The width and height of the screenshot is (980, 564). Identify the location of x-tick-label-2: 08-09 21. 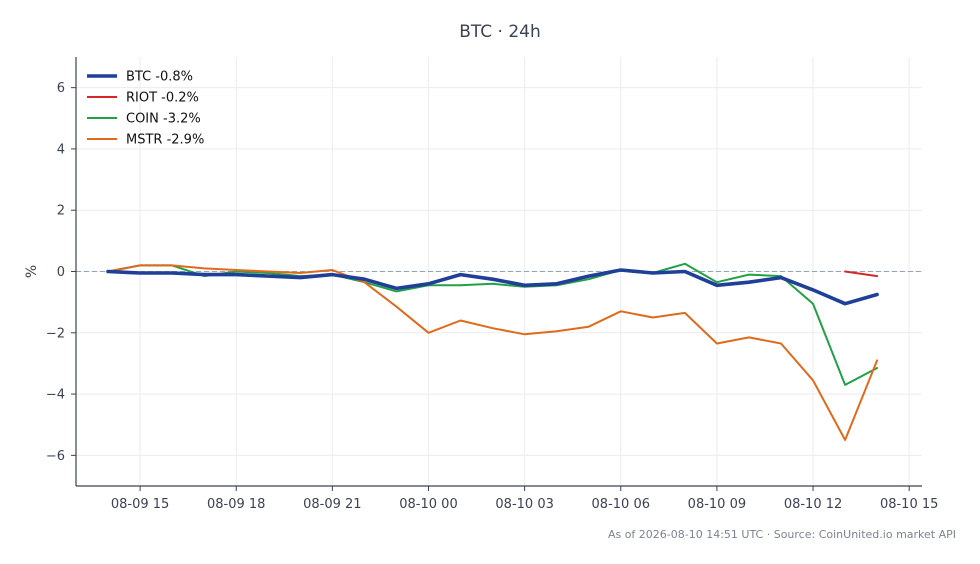
(332, 504).